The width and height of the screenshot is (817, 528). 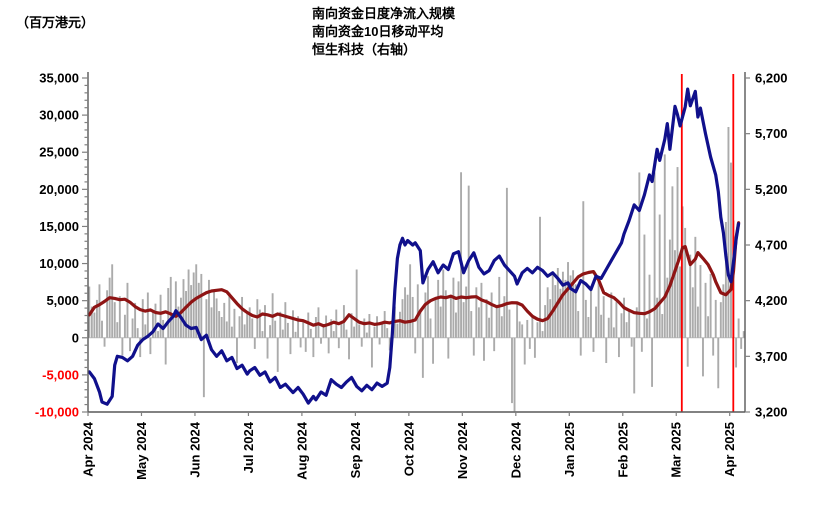 I want to click on right-axis-tick-label: 4,200, so click(x=771, y=300).